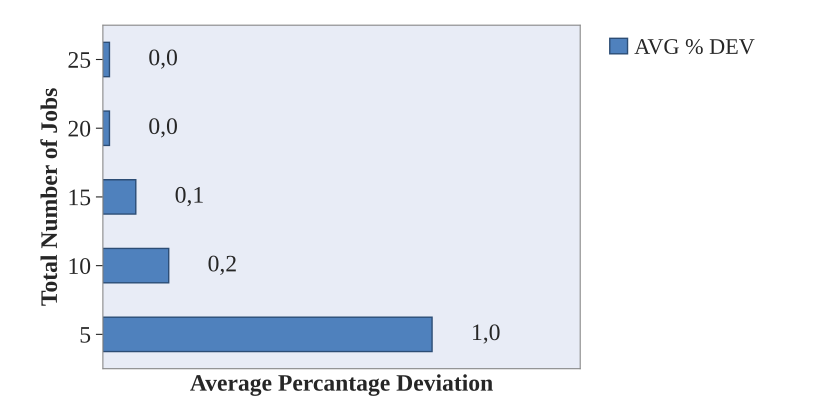 Image resolution: width=823 pixels, height=419 pixels. What do you see at coordinates (80, 198) in the screenshot?
I see `y-tick-label: 15` at bounding box center [80, 198].